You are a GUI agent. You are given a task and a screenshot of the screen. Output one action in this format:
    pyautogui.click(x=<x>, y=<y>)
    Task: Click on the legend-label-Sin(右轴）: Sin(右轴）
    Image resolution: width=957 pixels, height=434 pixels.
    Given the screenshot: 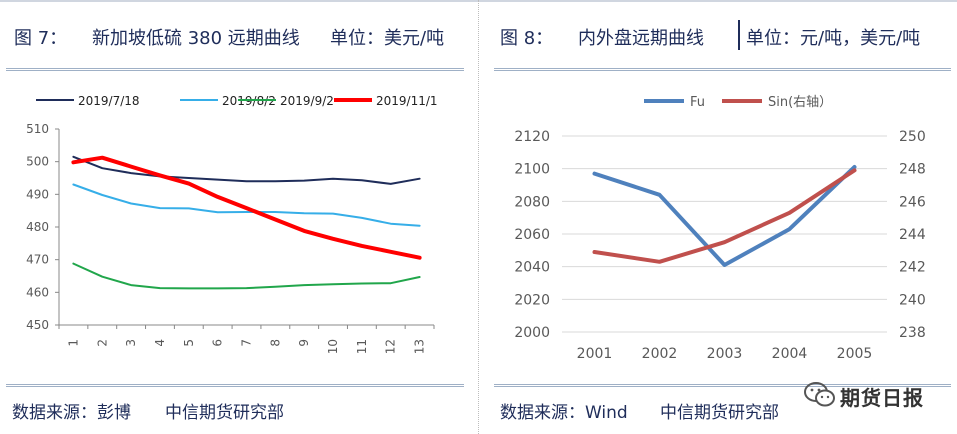 What is the action you would take?
    pyautogui.click(x=800, y=102)
    